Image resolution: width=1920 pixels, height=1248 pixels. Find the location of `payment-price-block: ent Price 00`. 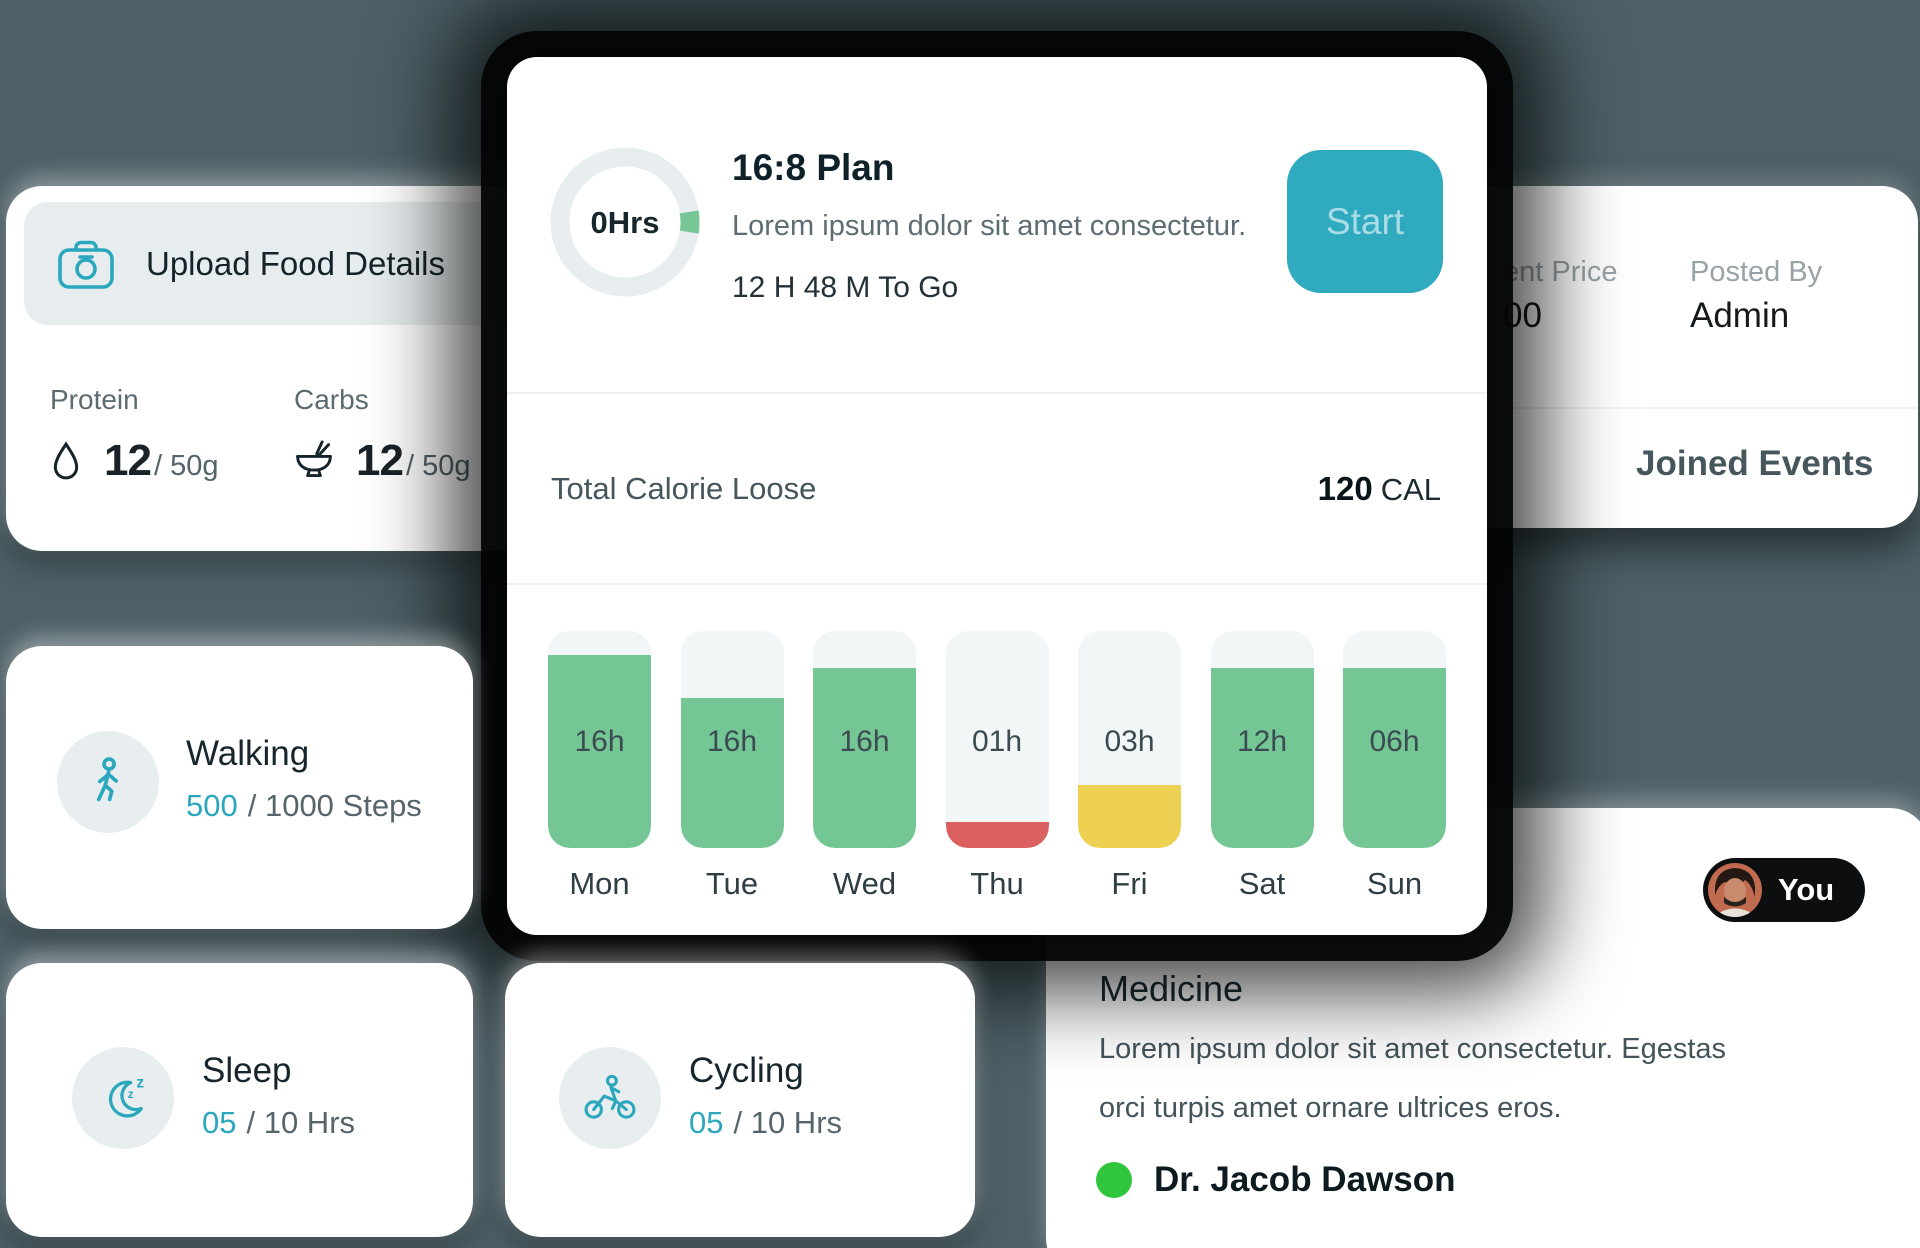

payment-price-block: ent Price 00 is located at coordinates (1560, 296).